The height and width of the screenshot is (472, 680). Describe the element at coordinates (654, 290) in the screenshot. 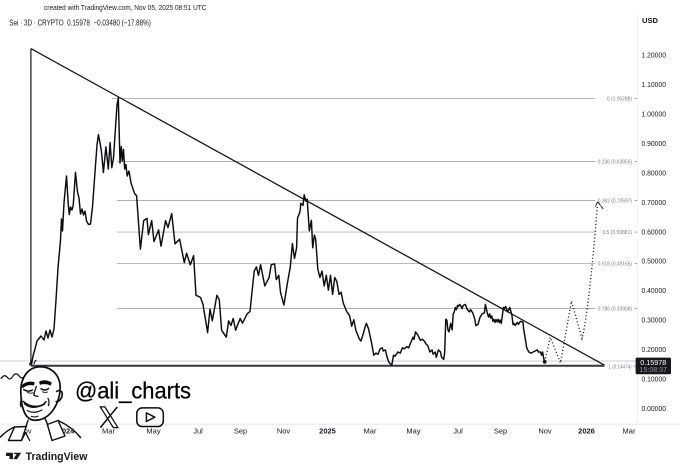

I see `svg-text: 0.40000` at that location.